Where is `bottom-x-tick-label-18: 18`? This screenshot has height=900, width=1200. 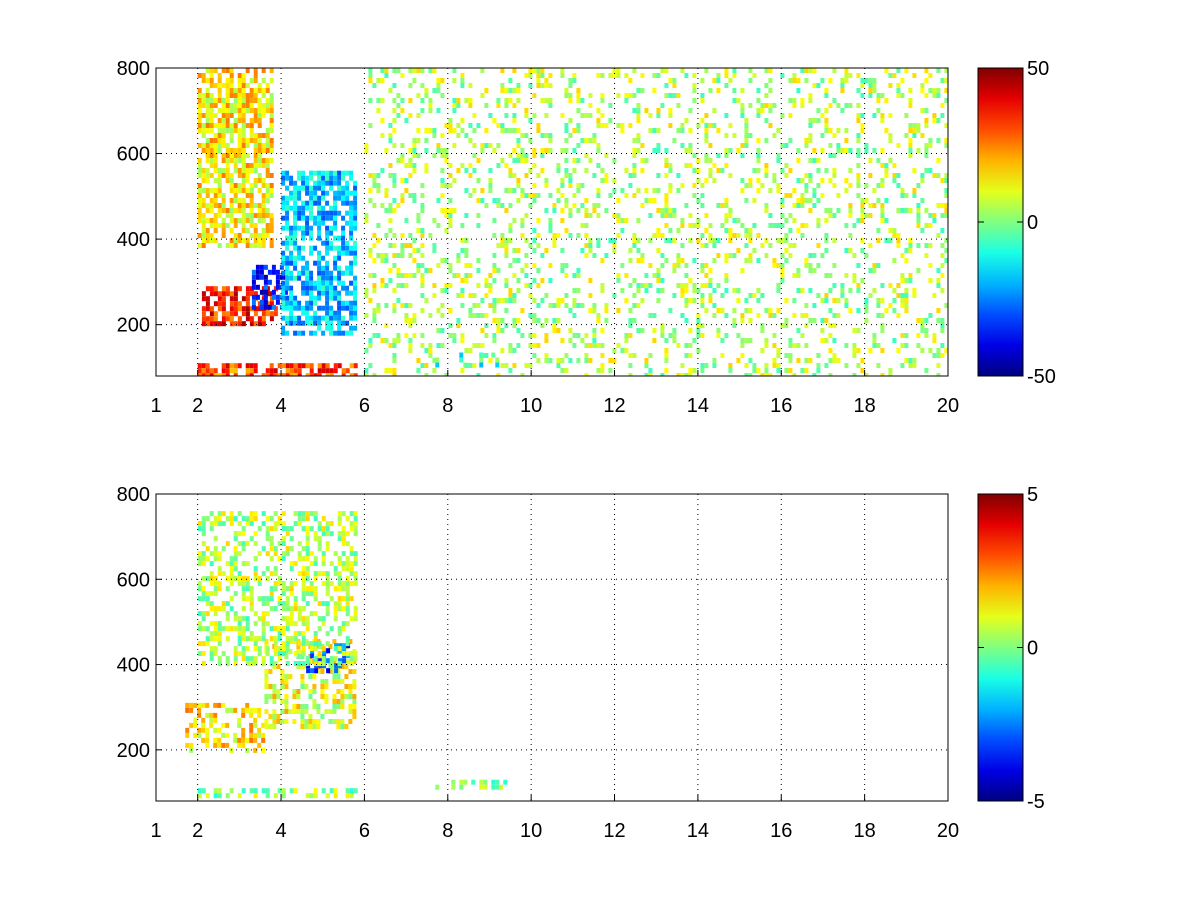
bottom-x-tick-label-18: 18 is located at coordinates (865, 831).